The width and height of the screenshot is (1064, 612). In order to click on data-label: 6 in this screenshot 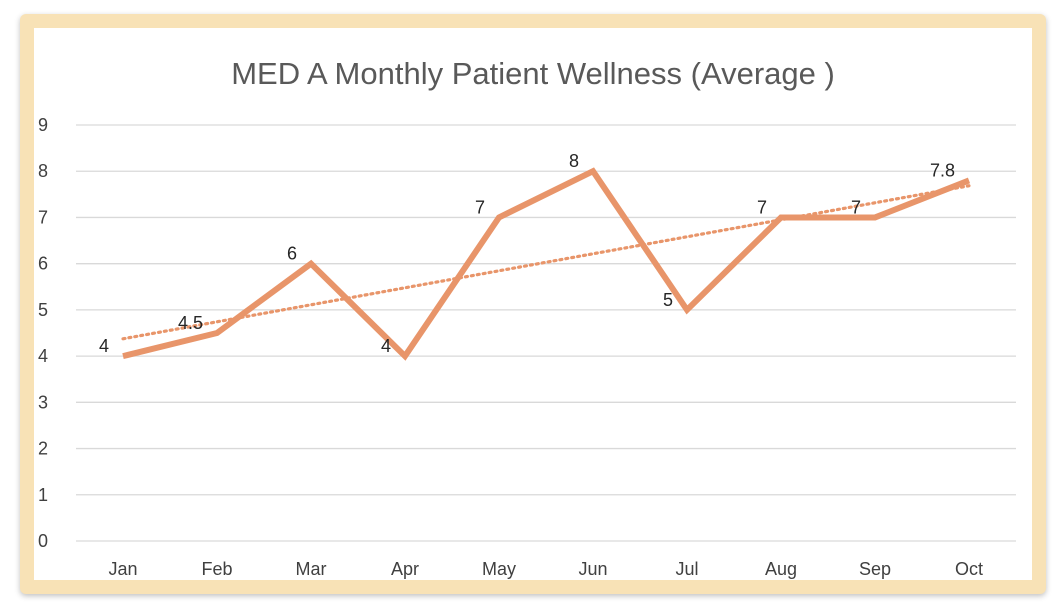, I will do `click(292, 254)`.